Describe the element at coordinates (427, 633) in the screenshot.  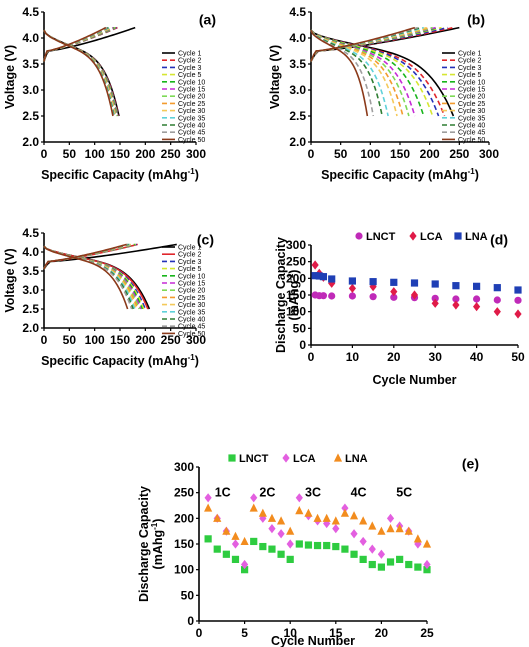
I see `x-tick-label: 25` at that location.